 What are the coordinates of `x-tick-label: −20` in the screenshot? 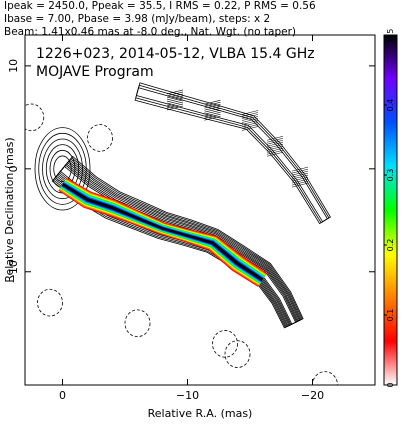 It's located at (312, 395).